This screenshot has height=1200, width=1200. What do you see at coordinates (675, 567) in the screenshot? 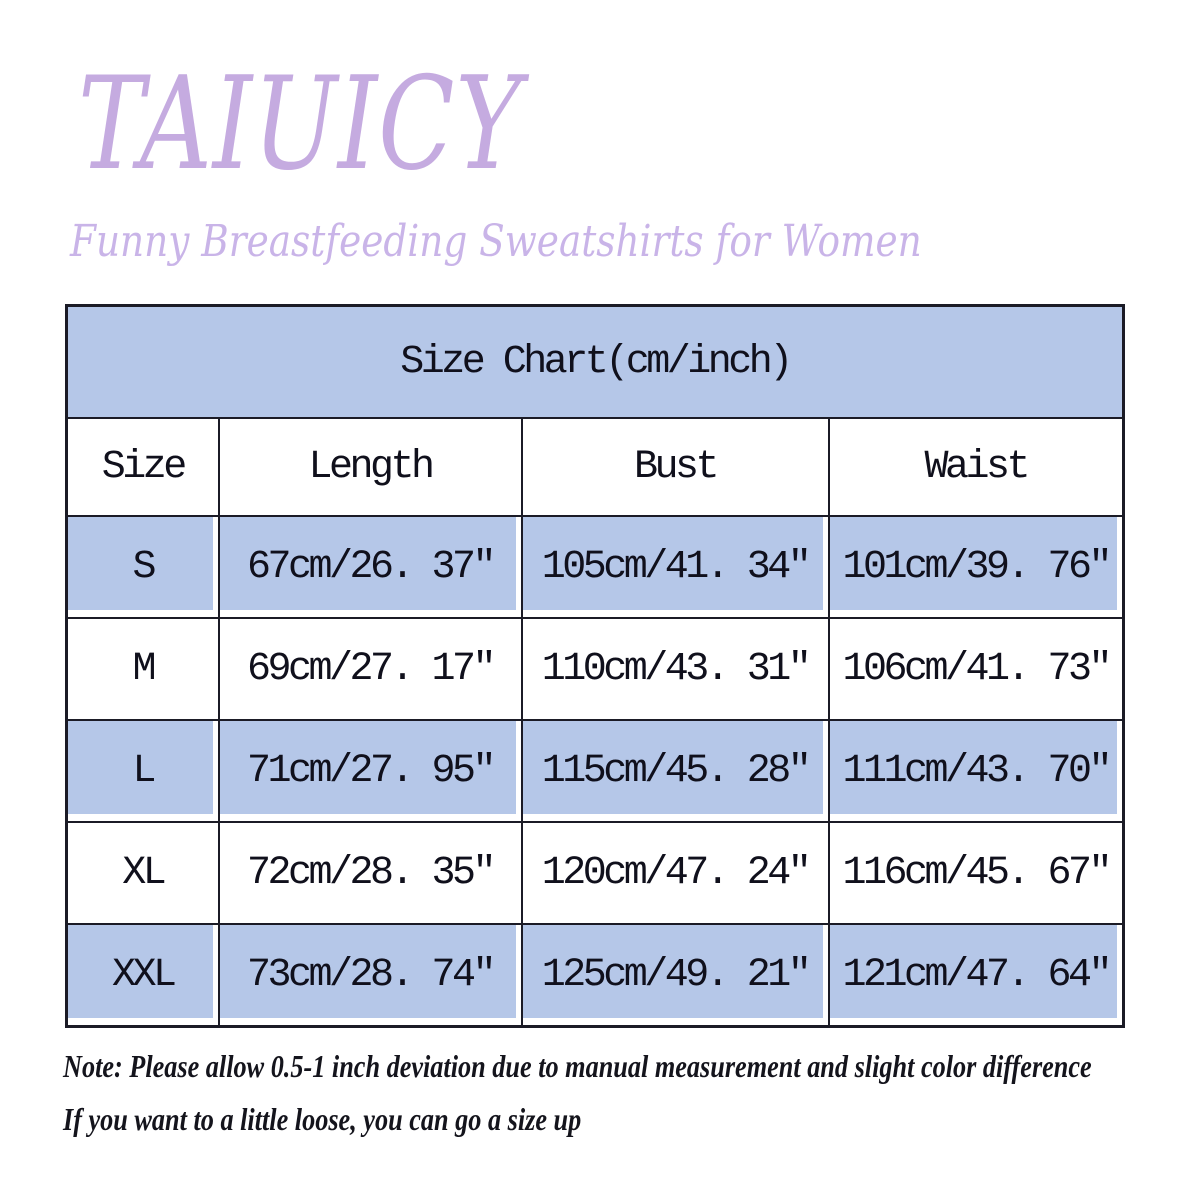
I see `bust-cell: 105cm/41. 34″` at bounding box center [675, 567].